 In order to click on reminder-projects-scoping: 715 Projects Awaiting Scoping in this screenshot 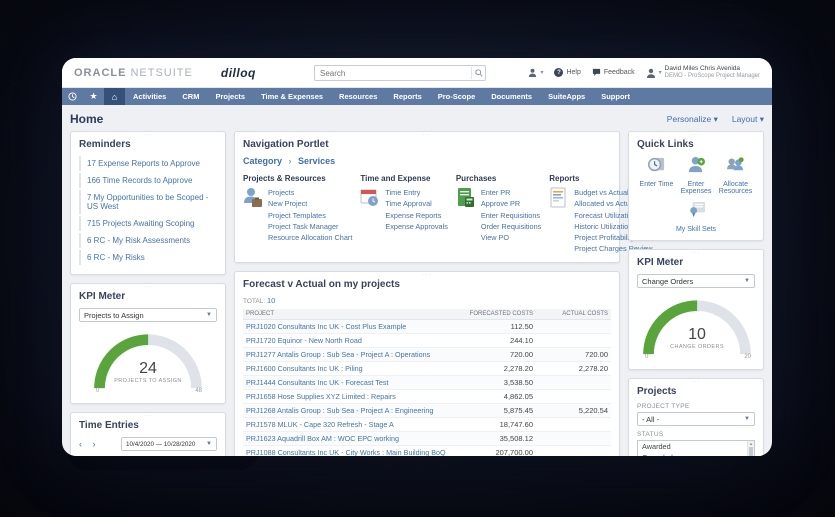, I will do `click(148, 223)`.